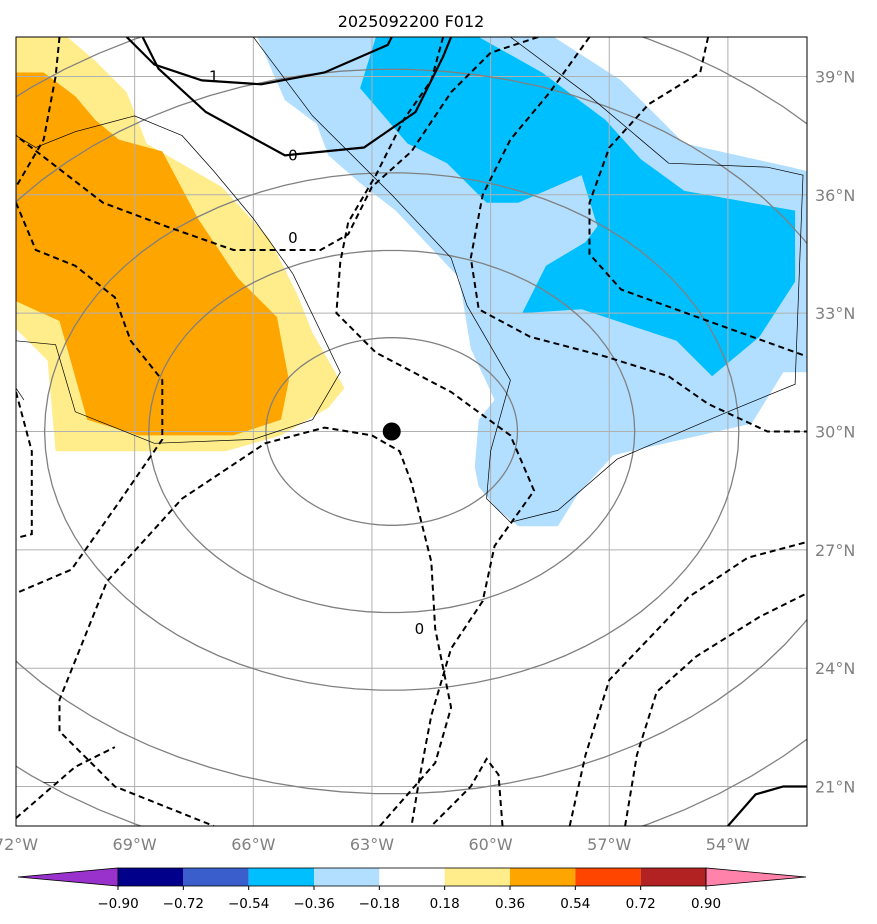 The width and height of the screenshot is (877, 924). I want to click on lon-tick-label: 54°W, so click(728, 844).